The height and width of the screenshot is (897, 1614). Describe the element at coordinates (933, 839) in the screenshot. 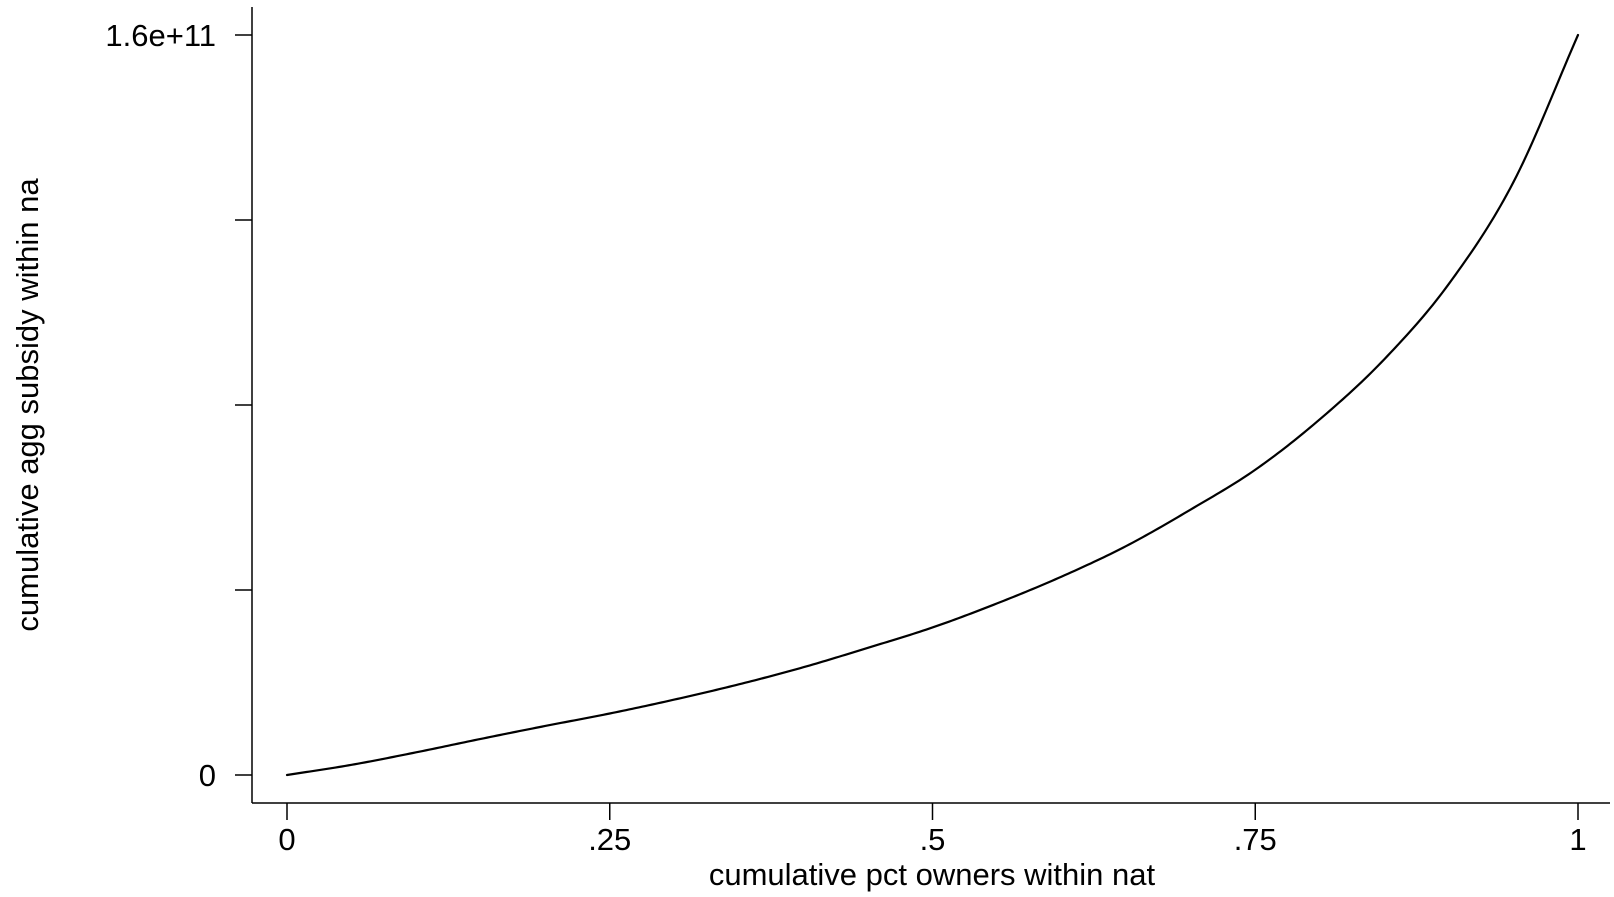

I see `x-tick-label: .5` at that location.